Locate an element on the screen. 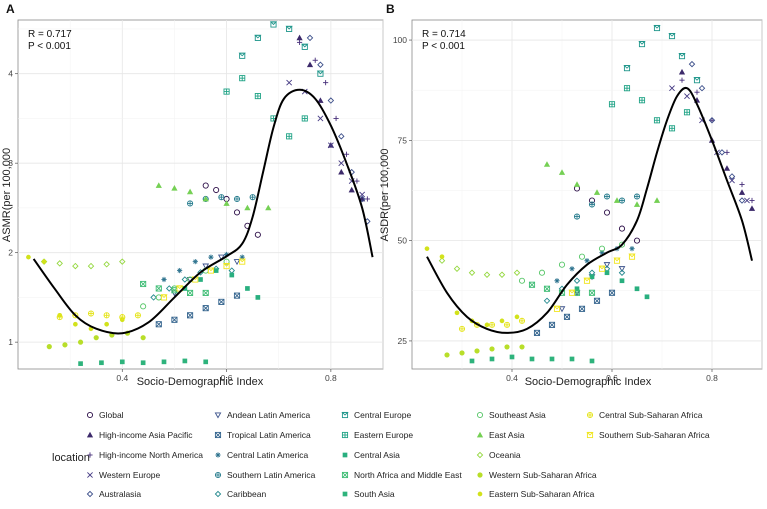 The image size is (767, 509). legend-item-eastern-sub-saharan-africa: Eastern Sub-Saharan Africa is located at coordinates (536, 494).